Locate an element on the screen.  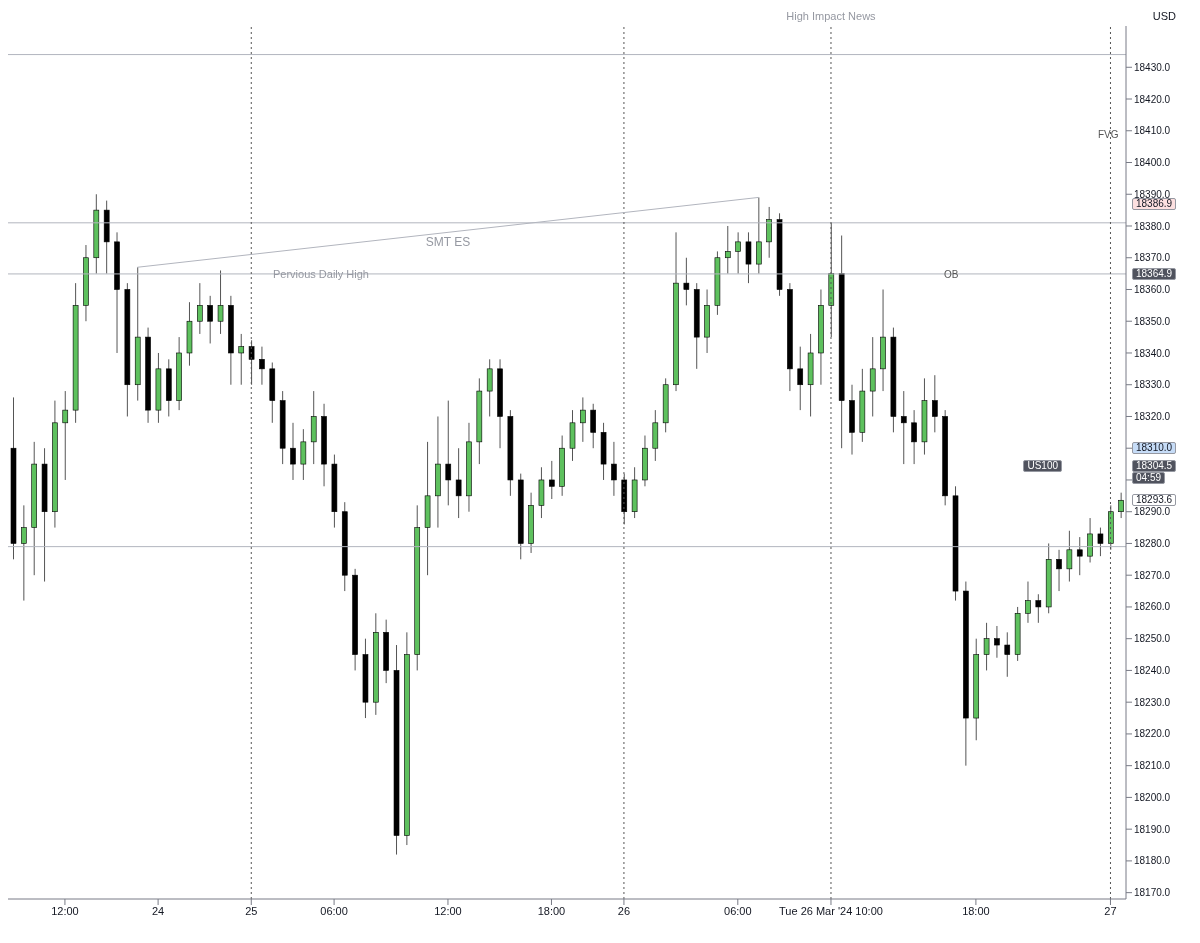
y-tick-label: 18170.0 is located at coordinates (1152, 893).